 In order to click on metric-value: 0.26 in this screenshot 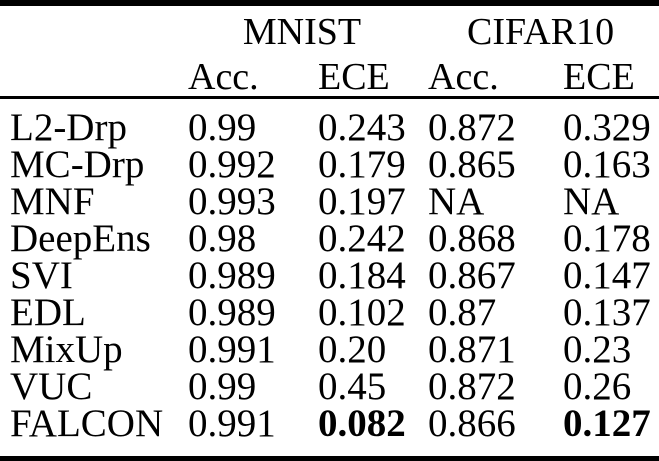, I will do `click(597, 386)`.